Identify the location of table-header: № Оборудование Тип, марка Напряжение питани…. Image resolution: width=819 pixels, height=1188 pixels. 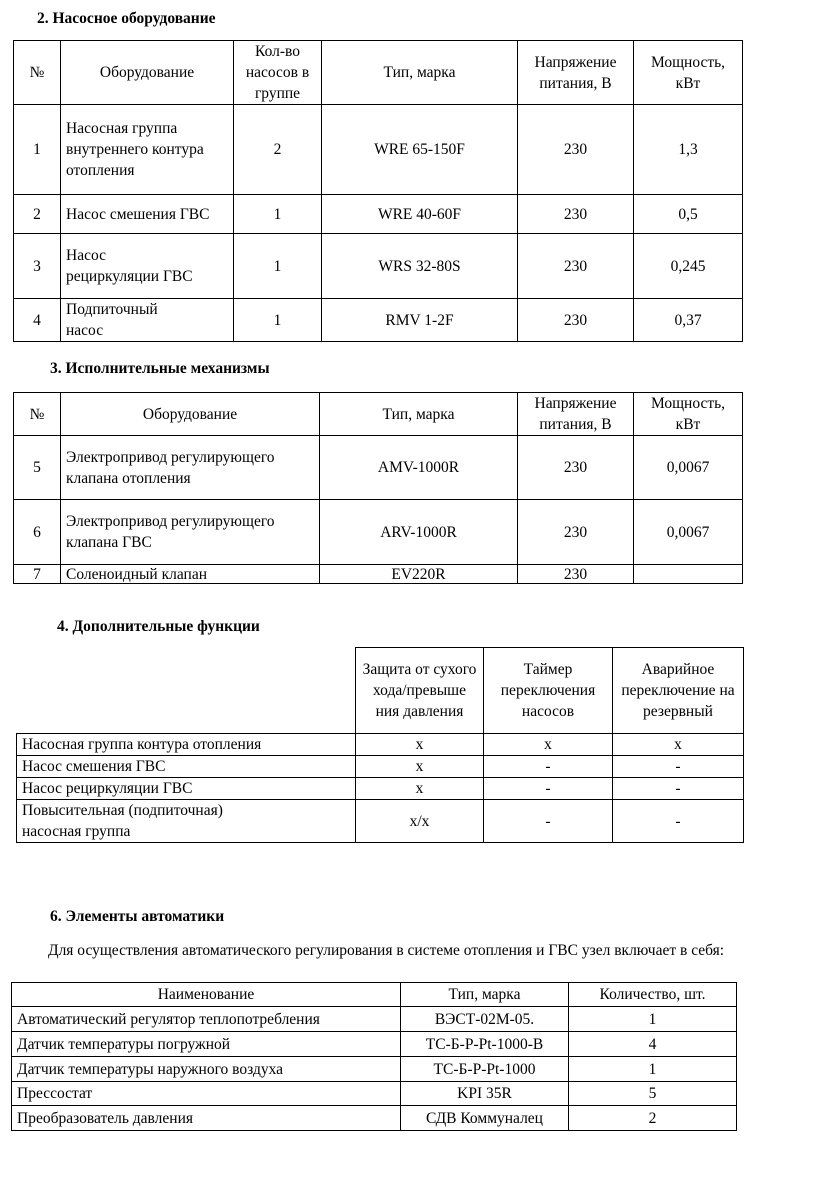
(378, 414).